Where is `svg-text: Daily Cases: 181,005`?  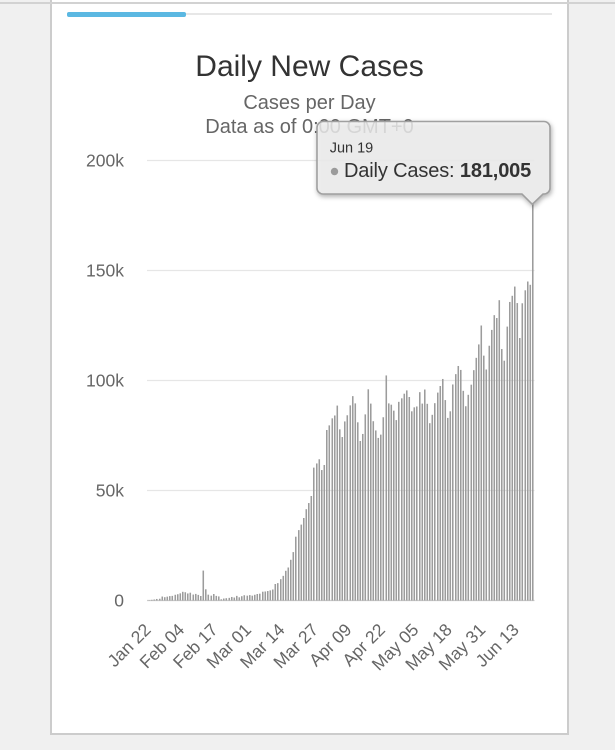 svg-text: Daily Cases: 181,005 is located at coordinates (437, 171).